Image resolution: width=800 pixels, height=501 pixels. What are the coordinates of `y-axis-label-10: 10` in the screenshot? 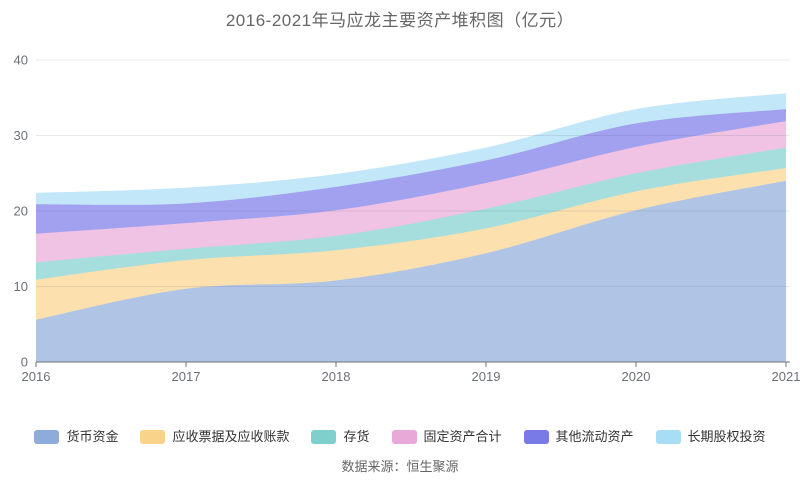 It's located at (21, 286).